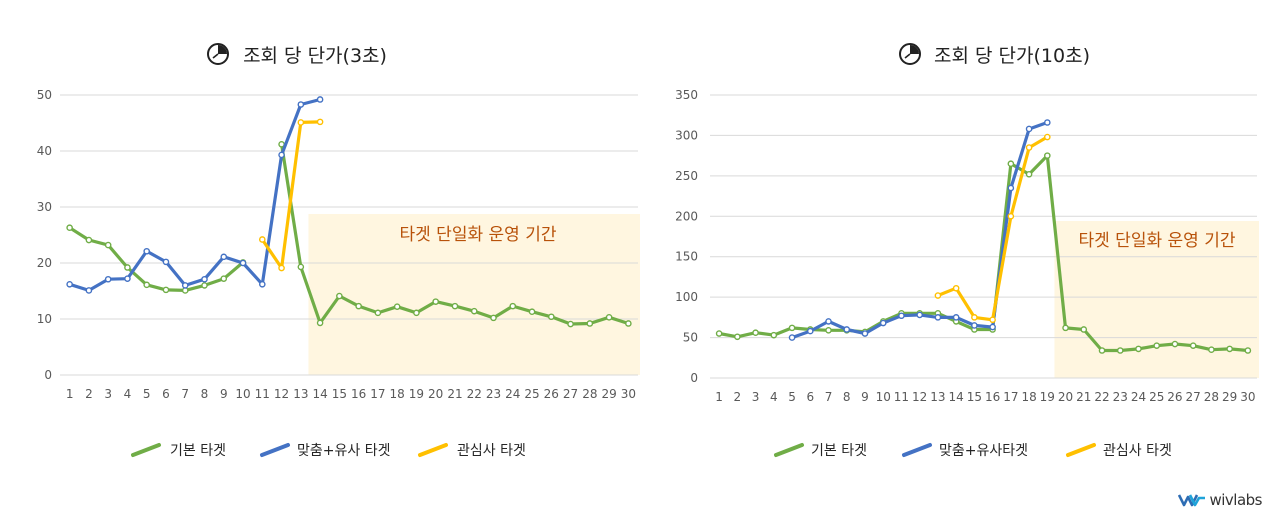 This screenshot has width=1280, height=515. I want to click on brand-text: wivlabs, so click(1235, 500).